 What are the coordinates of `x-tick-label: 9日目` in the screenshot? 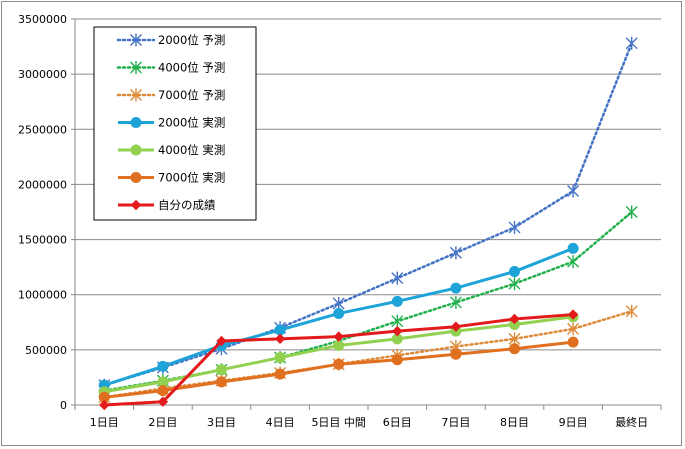 It's located at (573, 422).